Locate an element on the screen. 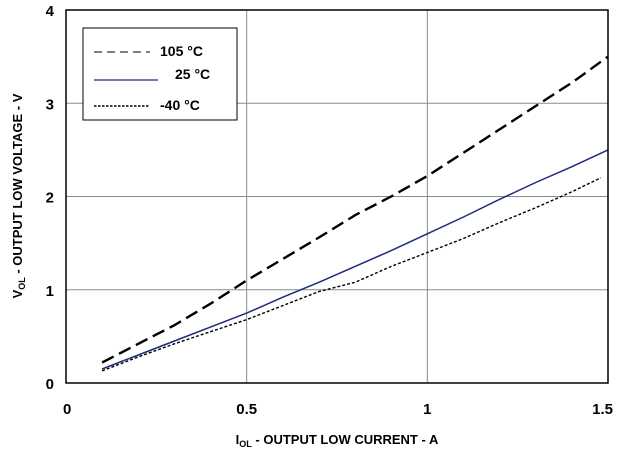  x-axis-title: IOL - OUTPUT LOW CURRENT - A is located at coordinates (337, 440).